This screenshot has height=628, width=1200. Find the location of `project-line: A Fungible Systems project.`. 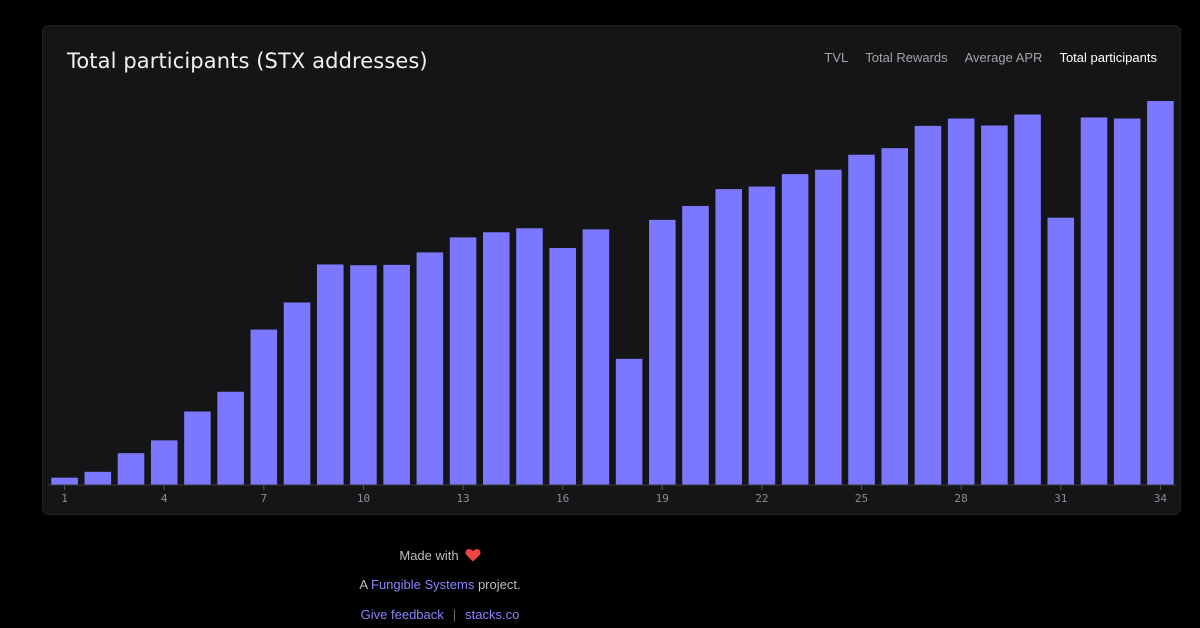

project-line: A Fungible Systems project. is located at coordinates (440, 584).